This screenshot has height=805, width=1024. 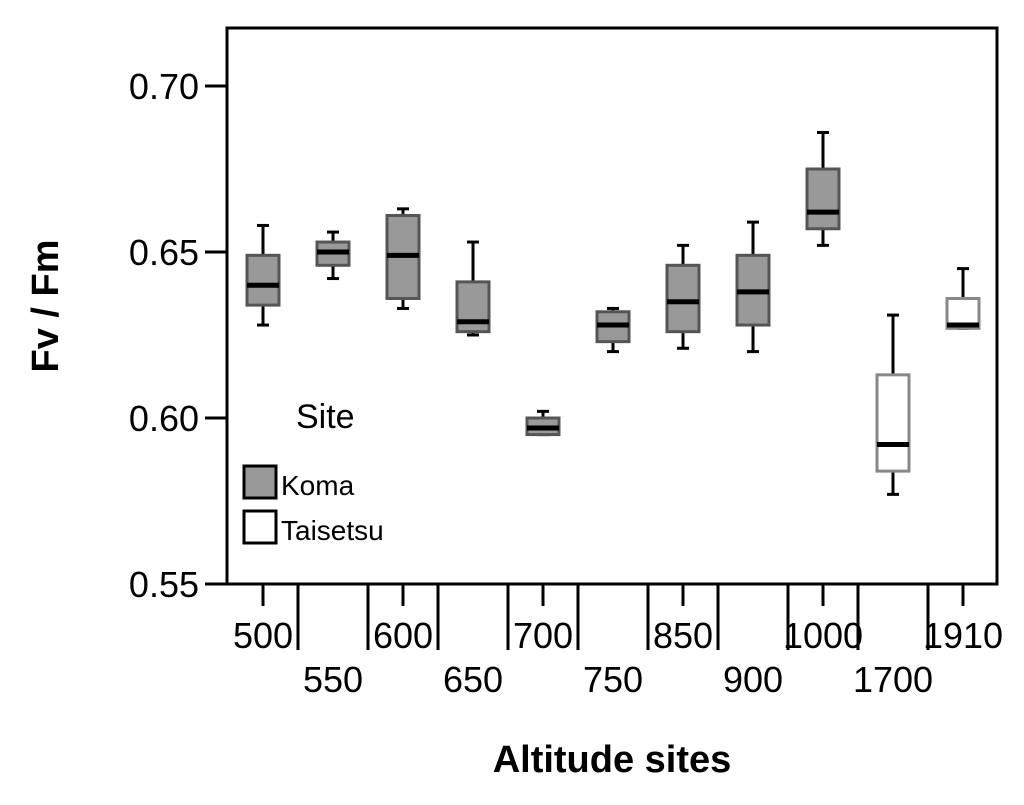 What do you see at coordinates (612, 760) in the screenshot?
I see `x-axis-title: Altitude sites` at bounding box center [612, 760].